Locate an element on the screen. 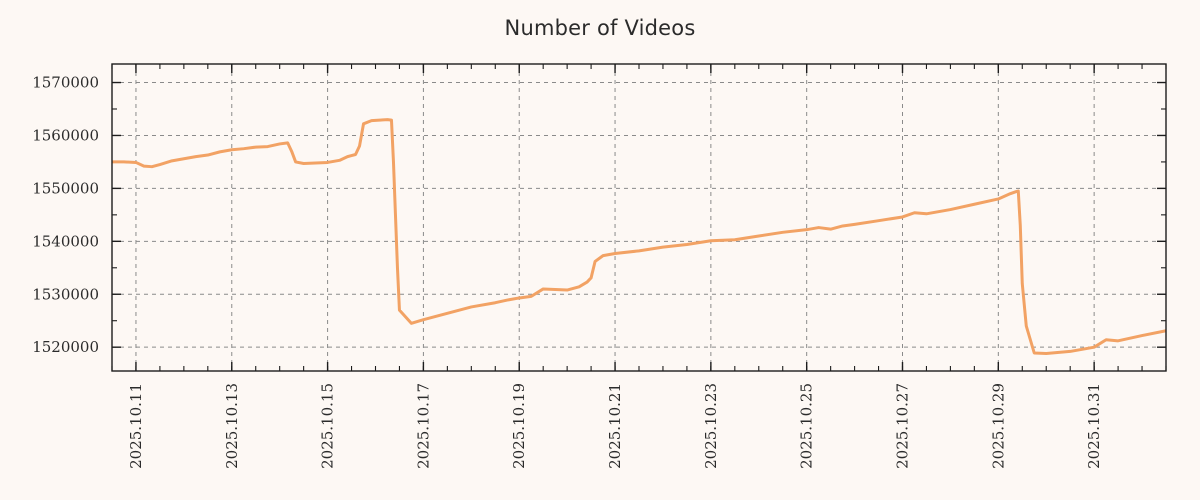 The image size is (1200, 500). x-axis-tick-label: 2025.10.25 is located at coordinates (807, 426).